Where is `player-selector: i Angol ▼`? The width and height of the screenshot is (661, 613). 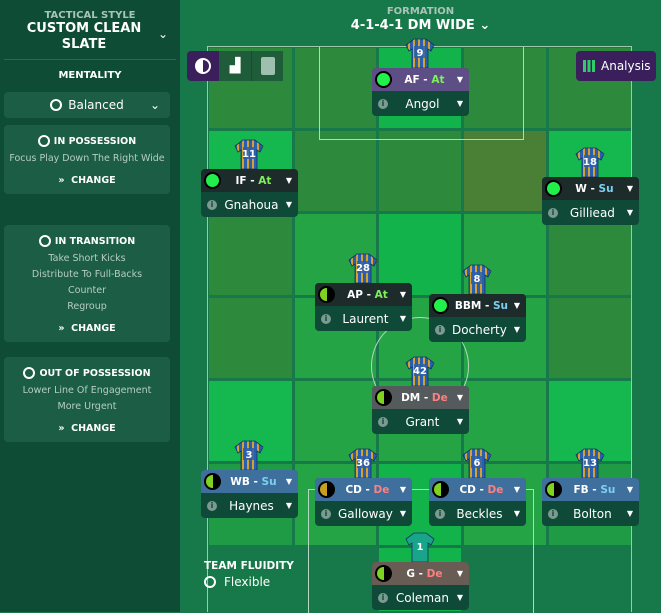 player-selector: i Angol ▼ is located at coordinates (420, 103).